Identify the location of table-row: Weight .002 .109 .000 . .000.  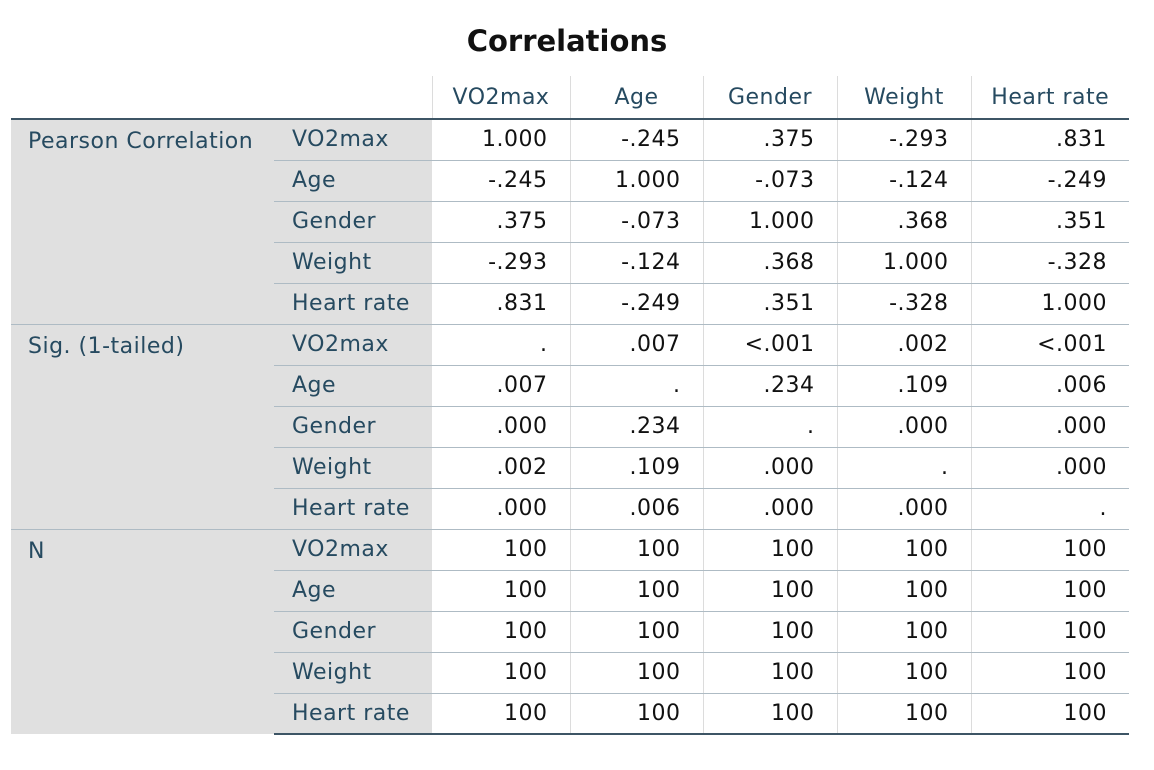
(570, 468).